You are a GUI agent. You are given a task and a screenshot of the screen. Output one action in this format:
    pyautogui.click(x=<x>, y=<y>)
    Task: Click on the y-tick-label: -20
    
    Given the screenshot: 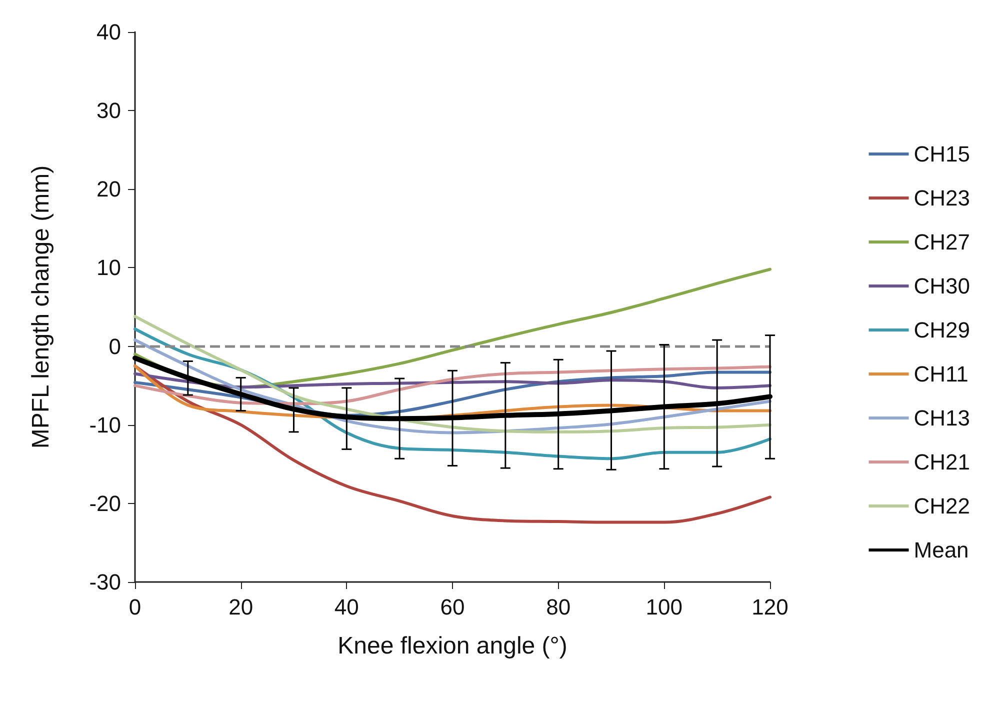 What is the action you would take?
    pyautogui.click(x=105, y=503)
    